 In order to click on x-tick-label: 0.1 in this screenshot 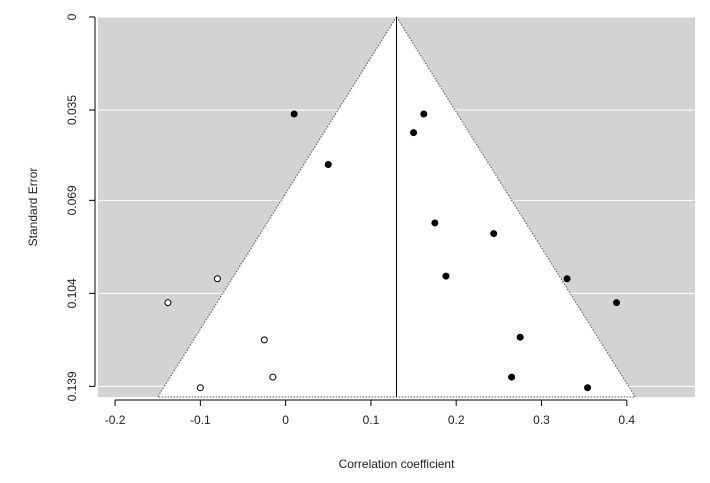, I will do `click(371, 420)`.